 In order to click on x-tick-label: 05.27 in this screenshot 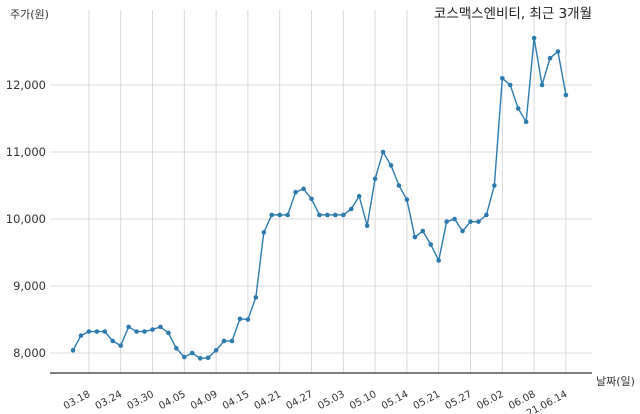, I will do `click(458, 400)`.